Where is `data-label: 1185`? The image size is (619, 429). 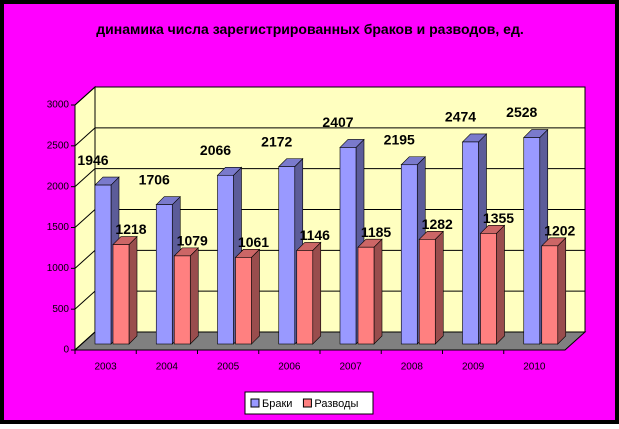 data-label: 1185 is located at coordinates (376, 232).